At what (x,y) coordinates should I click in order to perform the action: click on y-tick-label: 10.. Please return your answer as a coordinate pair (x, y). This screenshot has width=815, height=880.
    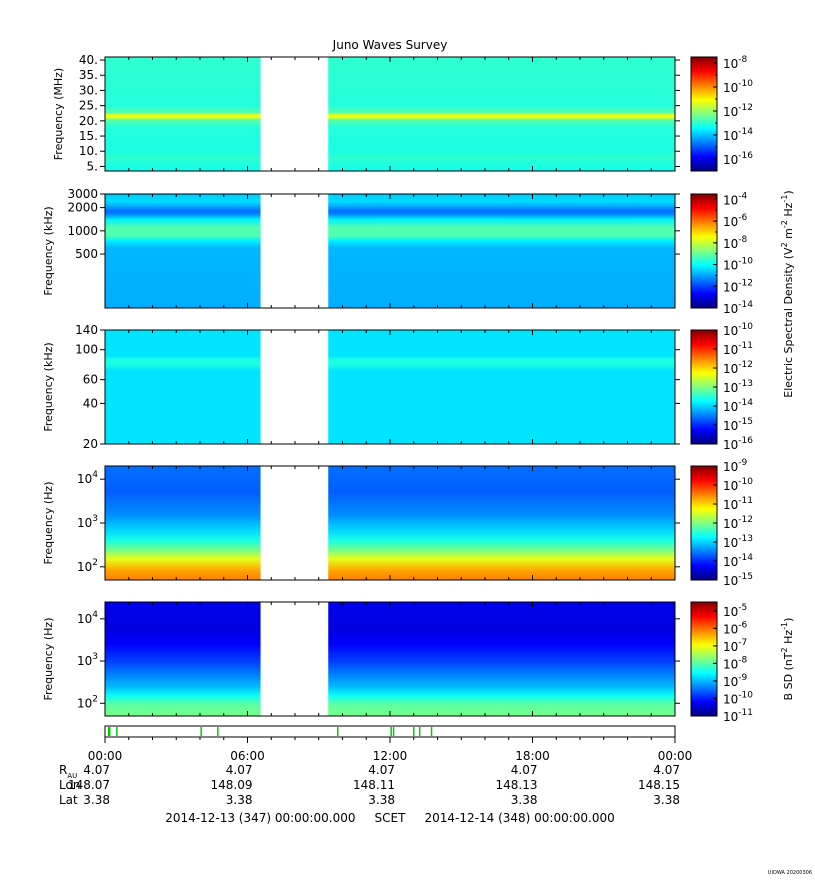
    Looking at the image, I should click on (88, 151).